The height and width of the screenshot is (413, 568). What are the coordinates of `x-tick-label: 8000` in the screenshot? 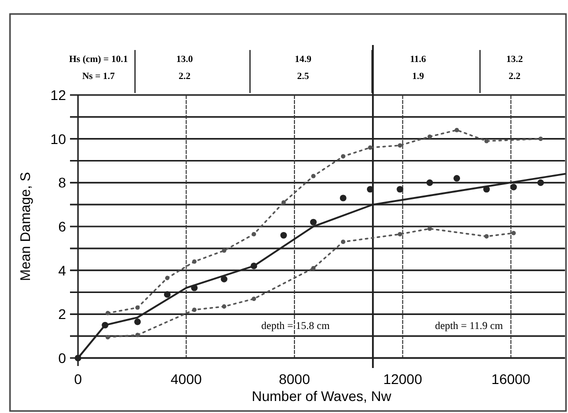 It's located at (294, 379).